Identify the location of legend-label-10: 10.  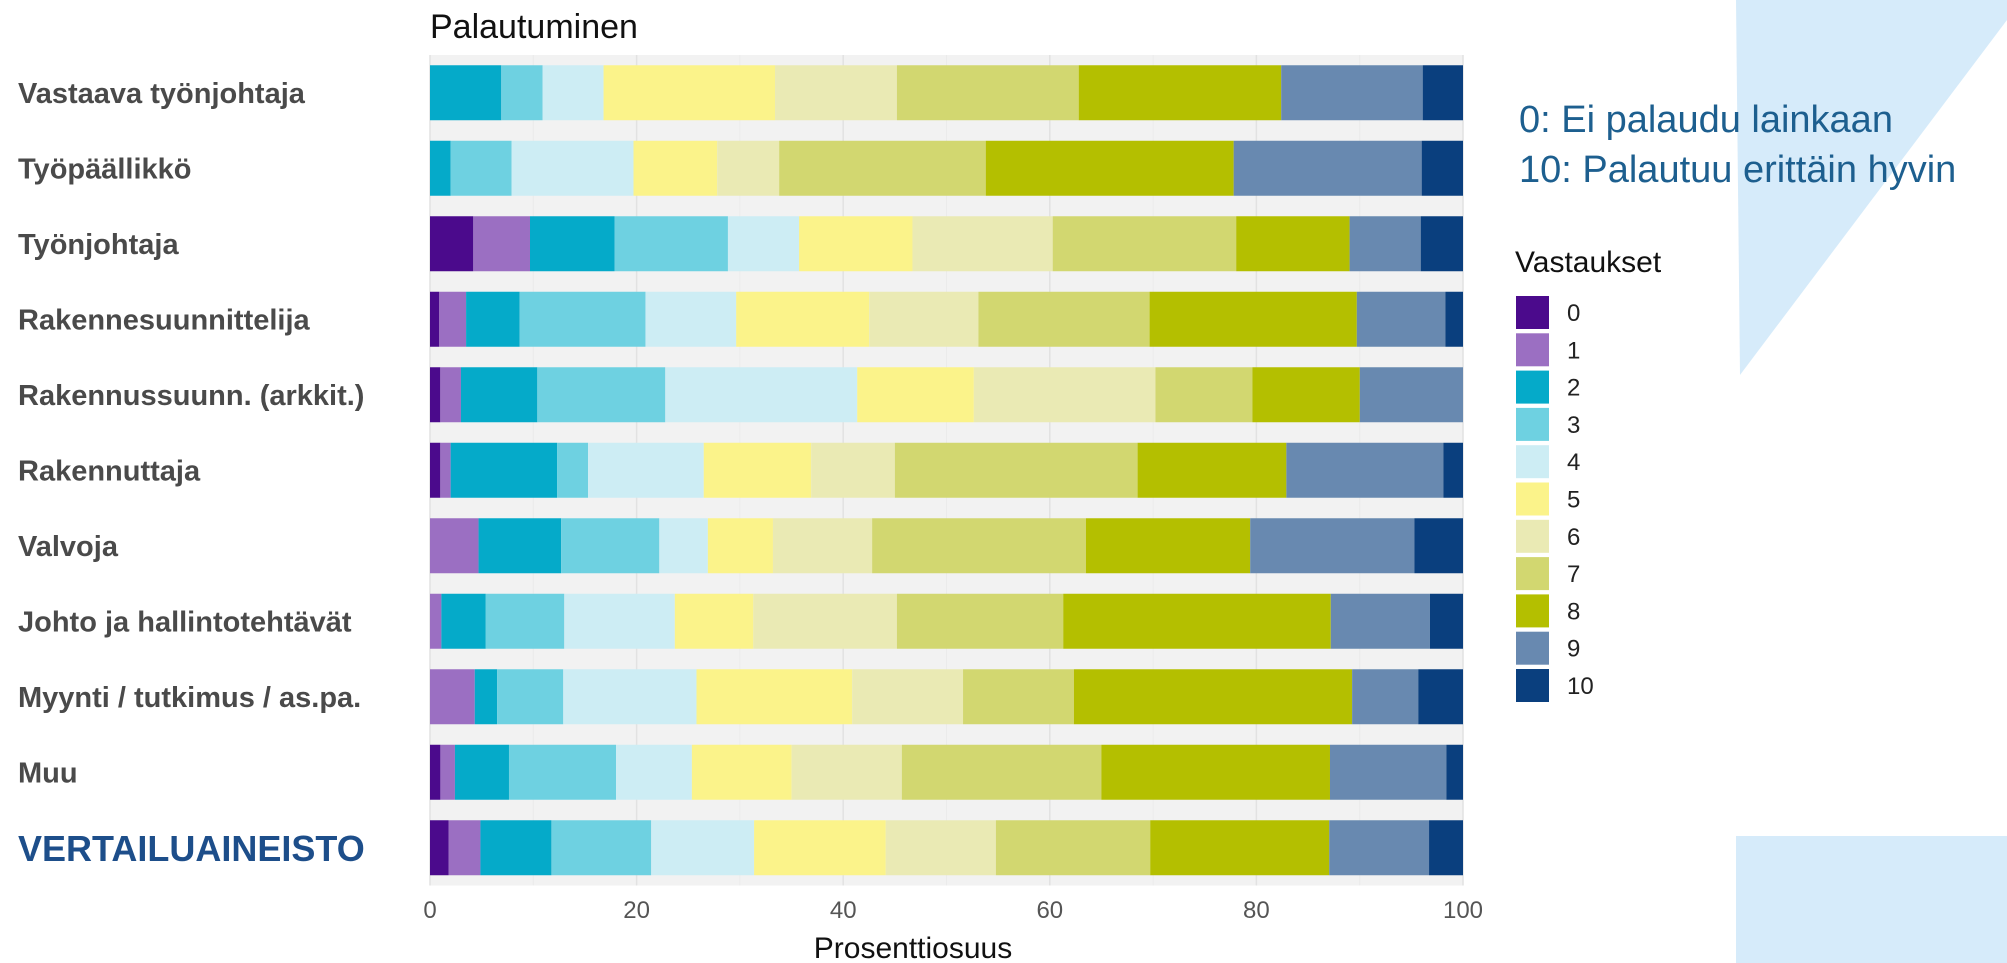
(1580, 686).